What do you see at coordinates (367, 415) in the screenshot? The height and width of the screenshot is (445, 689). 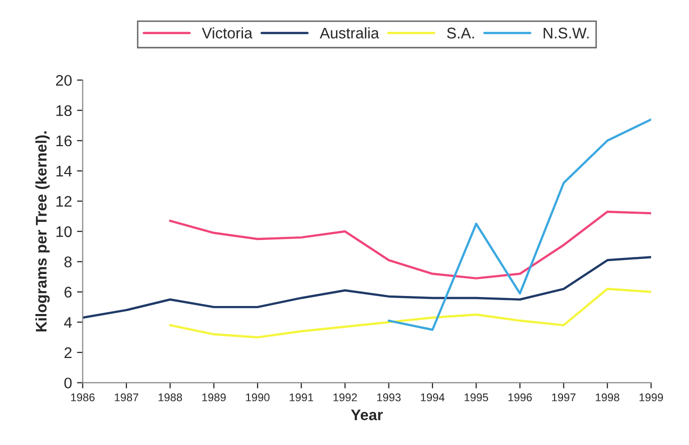 I see `x-axis-title: Year` at bounding box center [367, 415].